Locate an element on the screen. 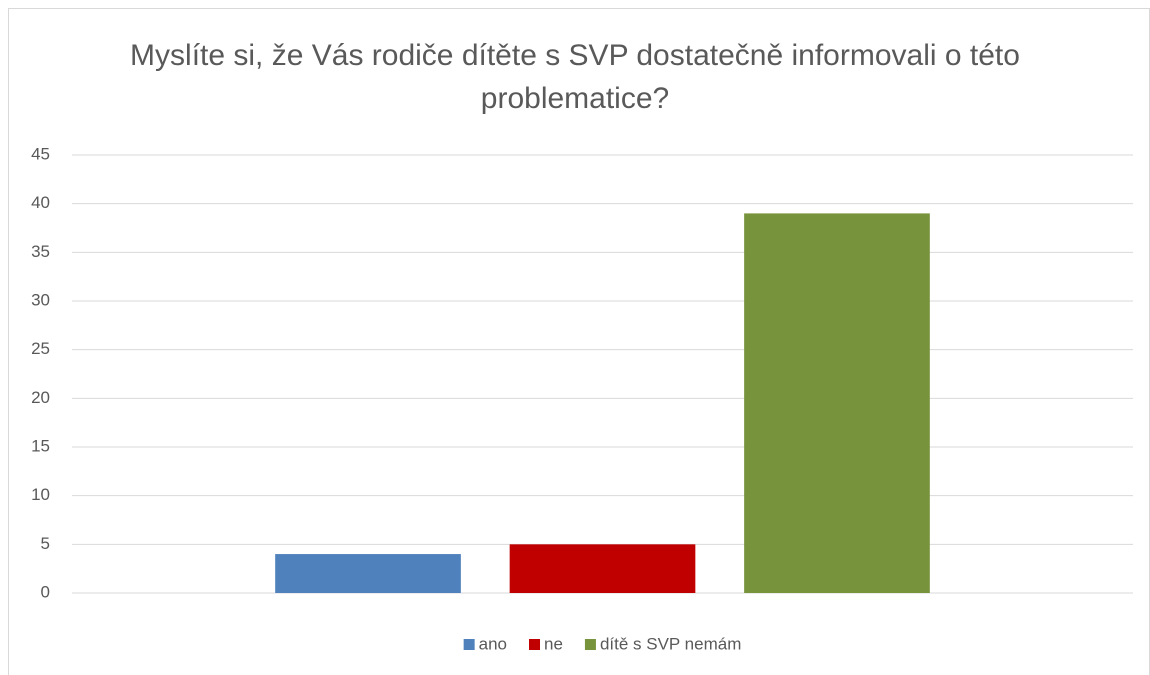 Image resolution: width=1150 pixels, height=675 pixels. y-tick-label: 15 is located at coordinates (40, 445).